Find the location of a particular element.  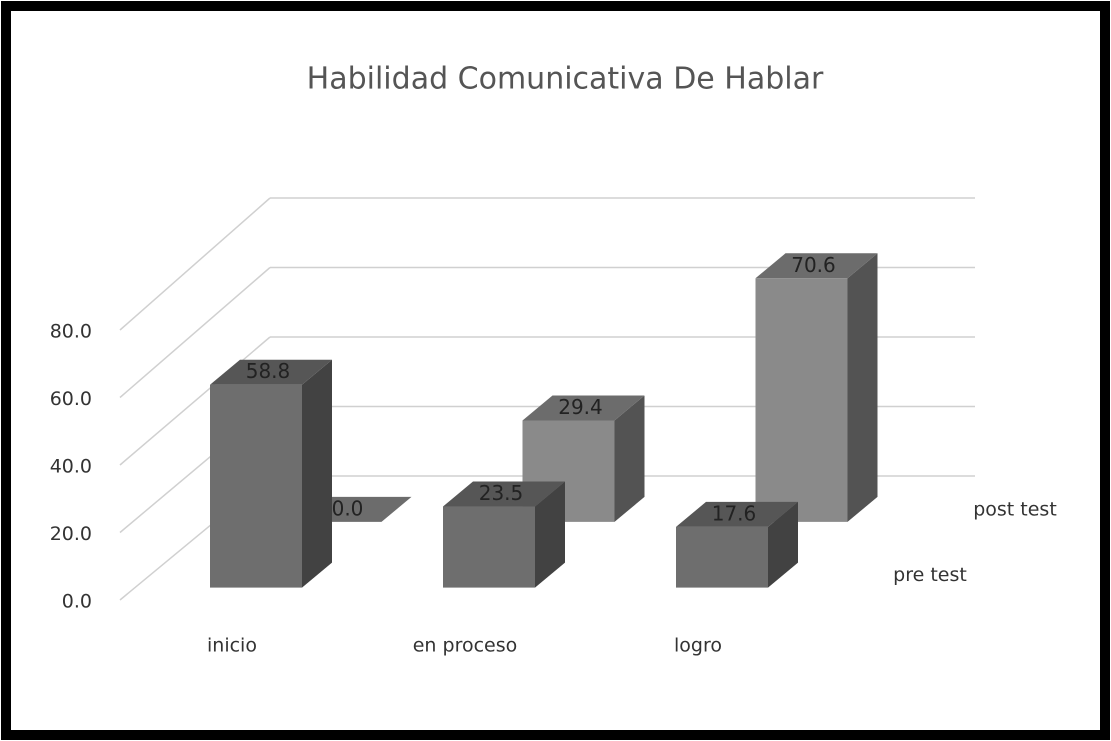

y-tick-label: 0.0 is located at coordinates (77, 602).